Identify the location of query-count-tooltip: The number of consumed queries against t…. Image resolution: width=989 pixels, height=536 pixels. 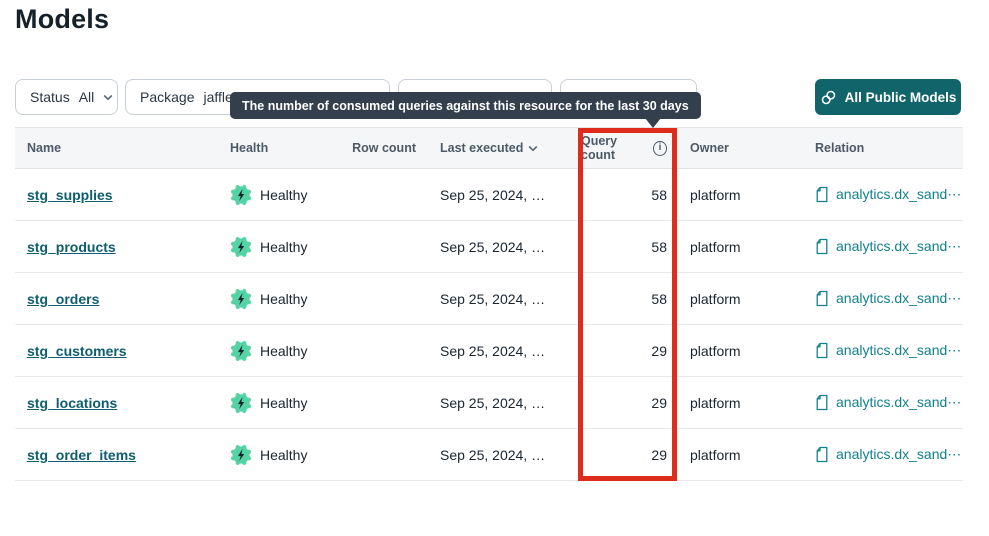
(465, 105).